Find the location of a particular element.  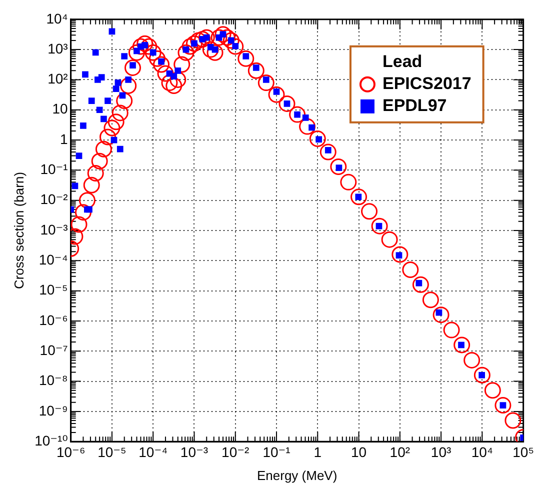

y-tick-label: 10⁴ is located at coordinates (57, 18).